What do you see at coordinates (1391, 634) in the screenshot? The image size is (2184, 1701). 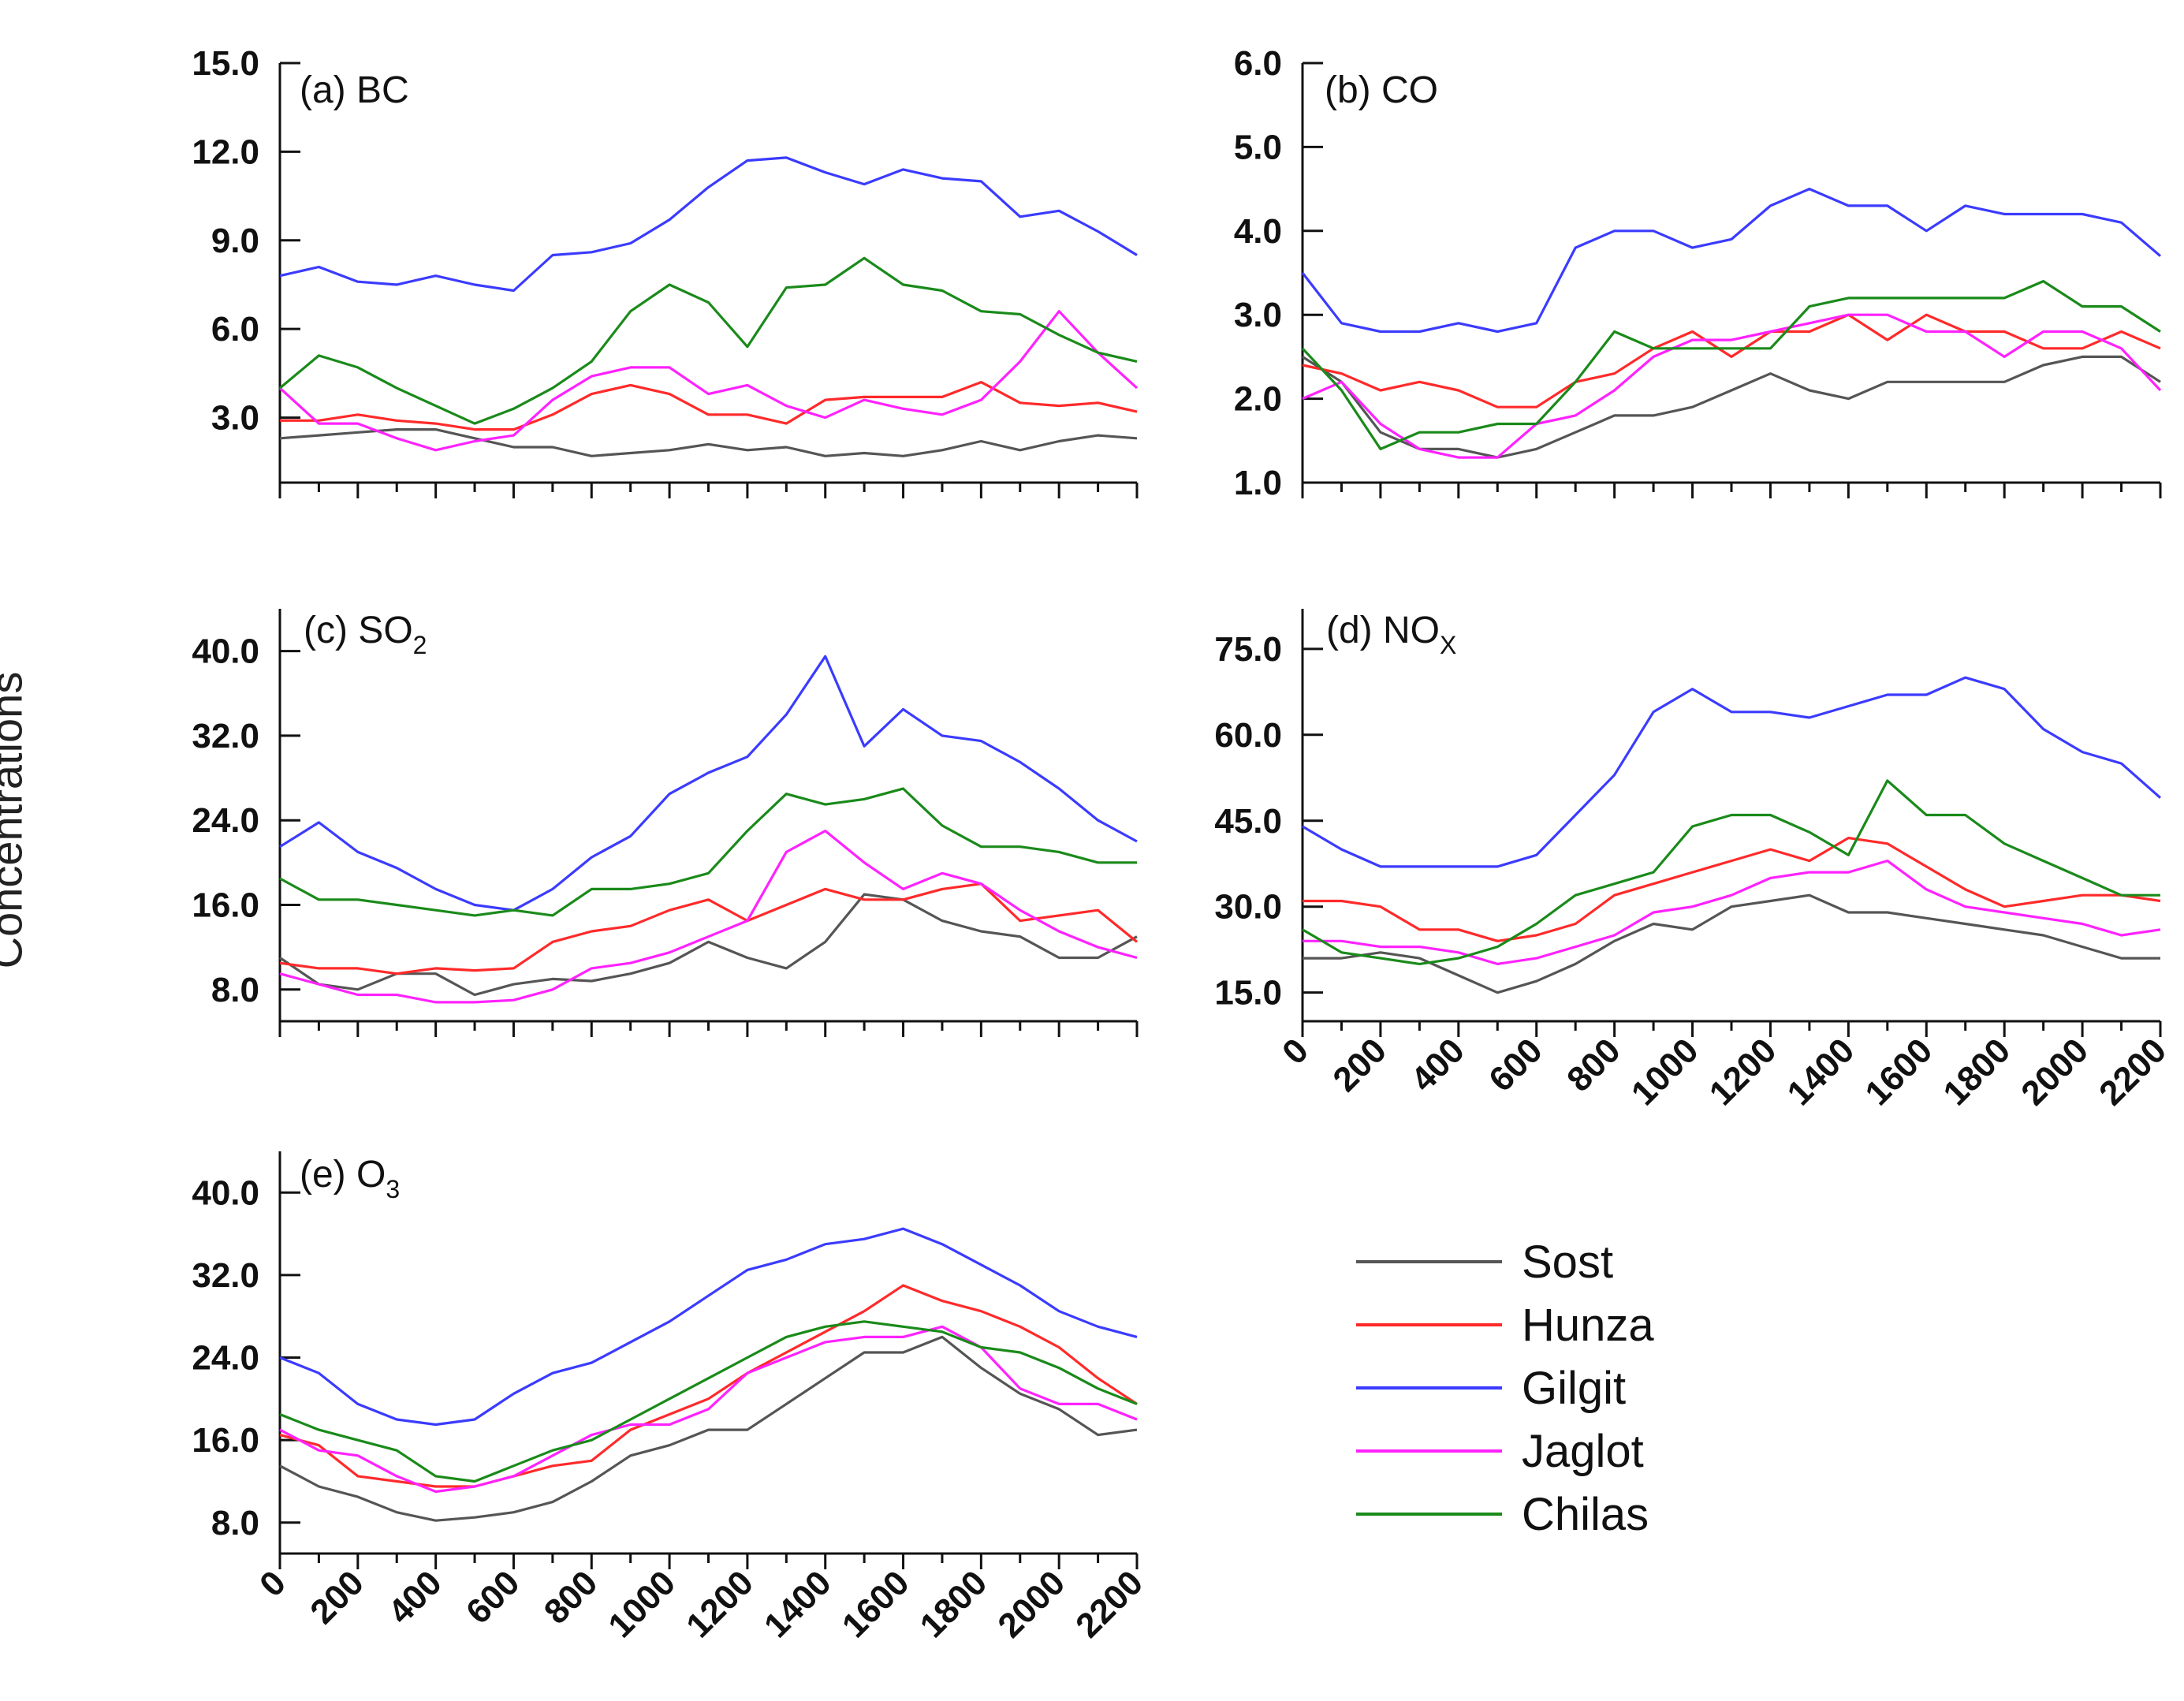 I see `panel-title: (d) NOX` at bounding box center [1391, 634].